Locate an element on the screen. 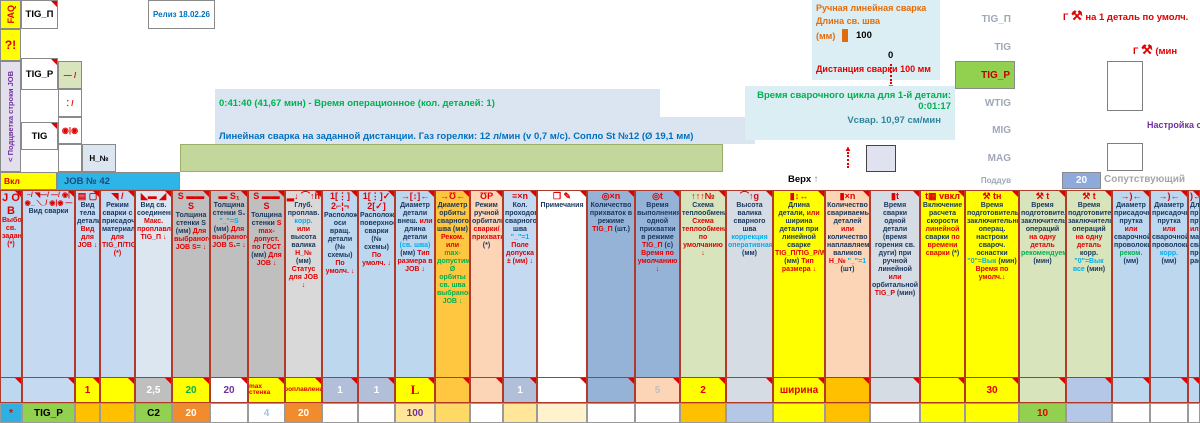 This screenshot has width=1200, height=423. mode-tab-tig: TIG is located at coordinates (39, 136).